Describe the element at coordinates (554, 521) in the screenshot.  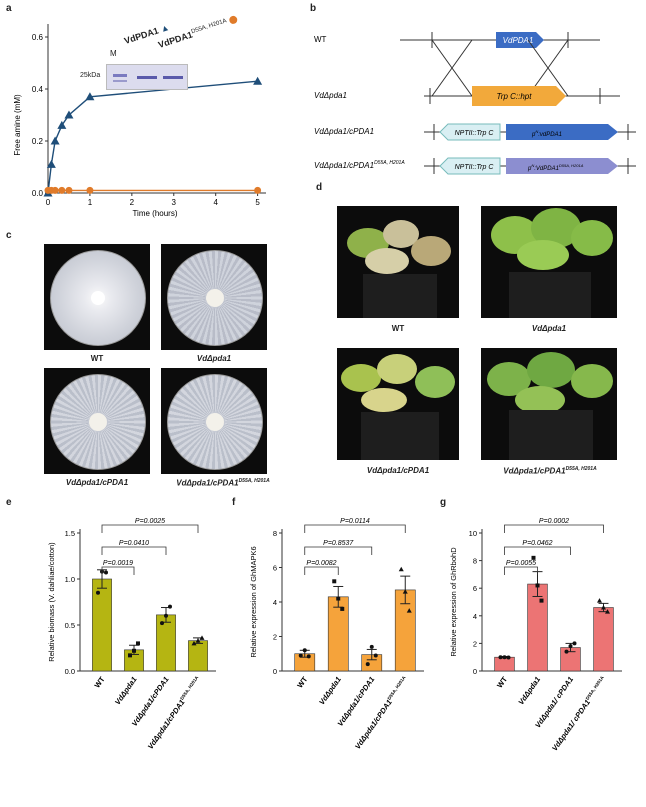
I see `p-value-label: P=0.0002` at that location.